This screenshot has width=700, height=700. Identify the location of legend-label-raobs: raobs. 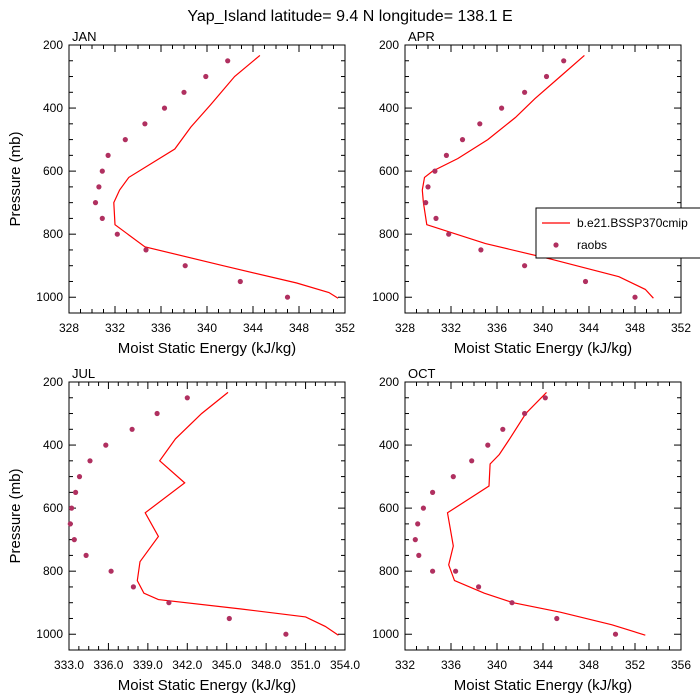
(592, 245).